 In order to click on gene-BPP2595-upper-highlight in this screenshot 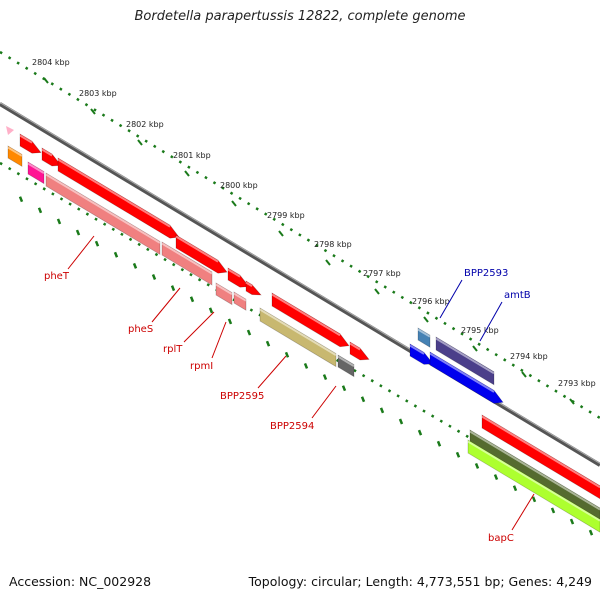, I will do `click(306, 315)`.